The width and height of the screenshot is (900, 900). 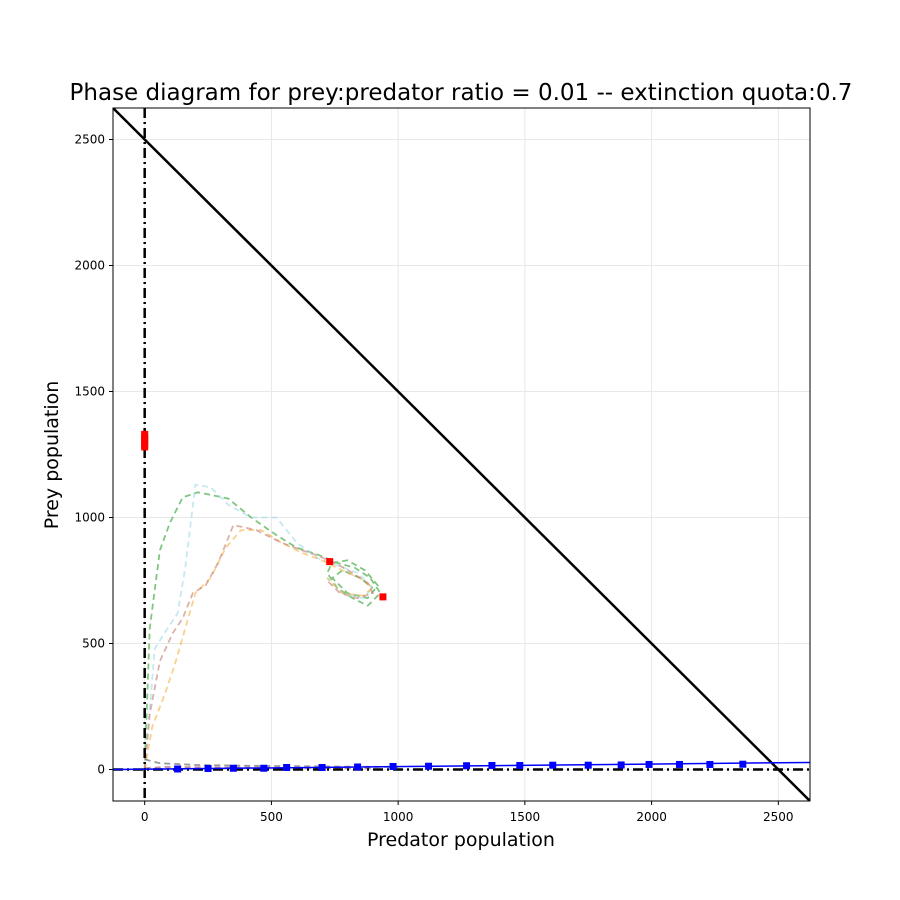 What do you see at coordinates (398, 817) in the screenshot?
I see `x-tick-label: 1000` at bounding box center [398, 817].